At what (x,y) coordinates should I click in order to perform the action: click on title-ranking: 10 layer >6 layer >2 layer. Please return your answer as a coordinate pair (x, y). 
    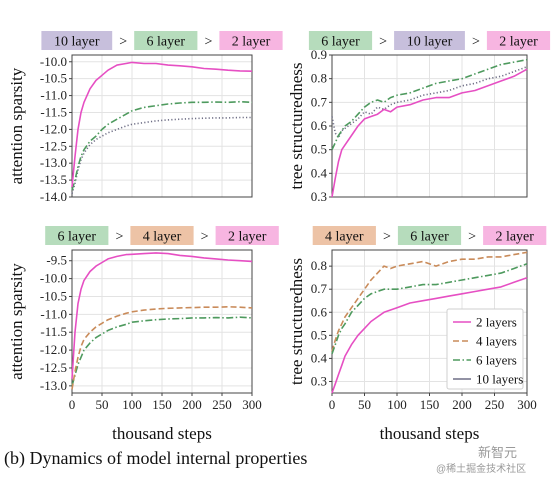
    Looking at the image, I should click on (162, 40).